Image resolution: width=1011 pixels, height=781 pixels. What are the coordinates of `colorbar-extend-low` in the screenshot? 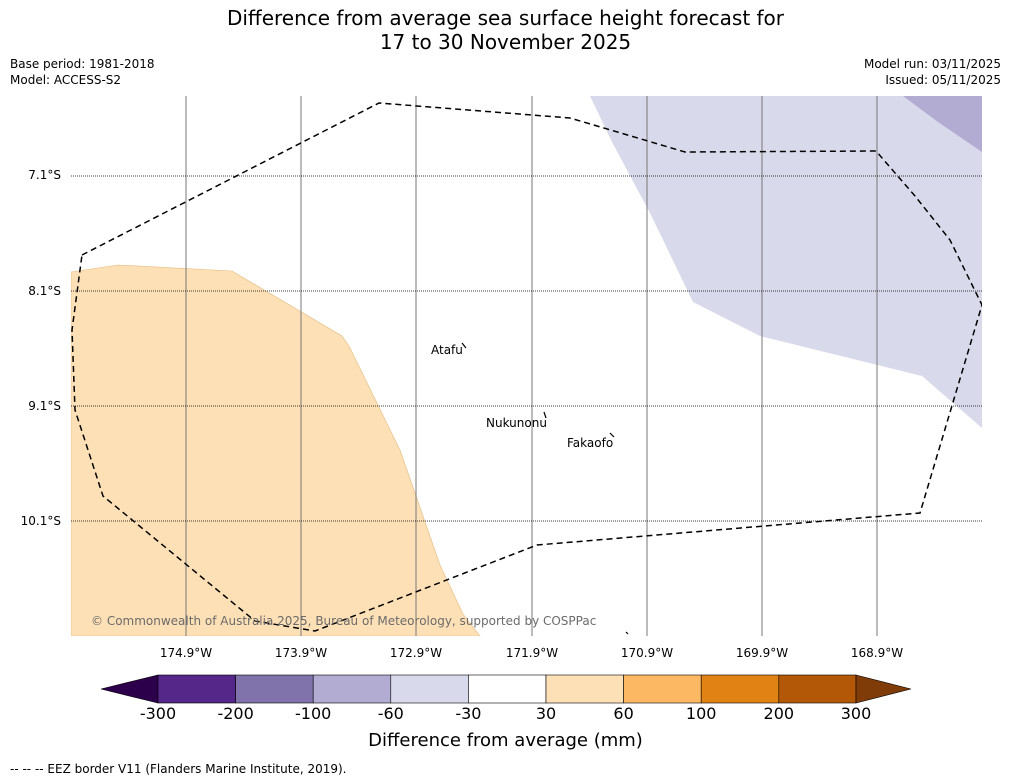 It's located at (129, 689).